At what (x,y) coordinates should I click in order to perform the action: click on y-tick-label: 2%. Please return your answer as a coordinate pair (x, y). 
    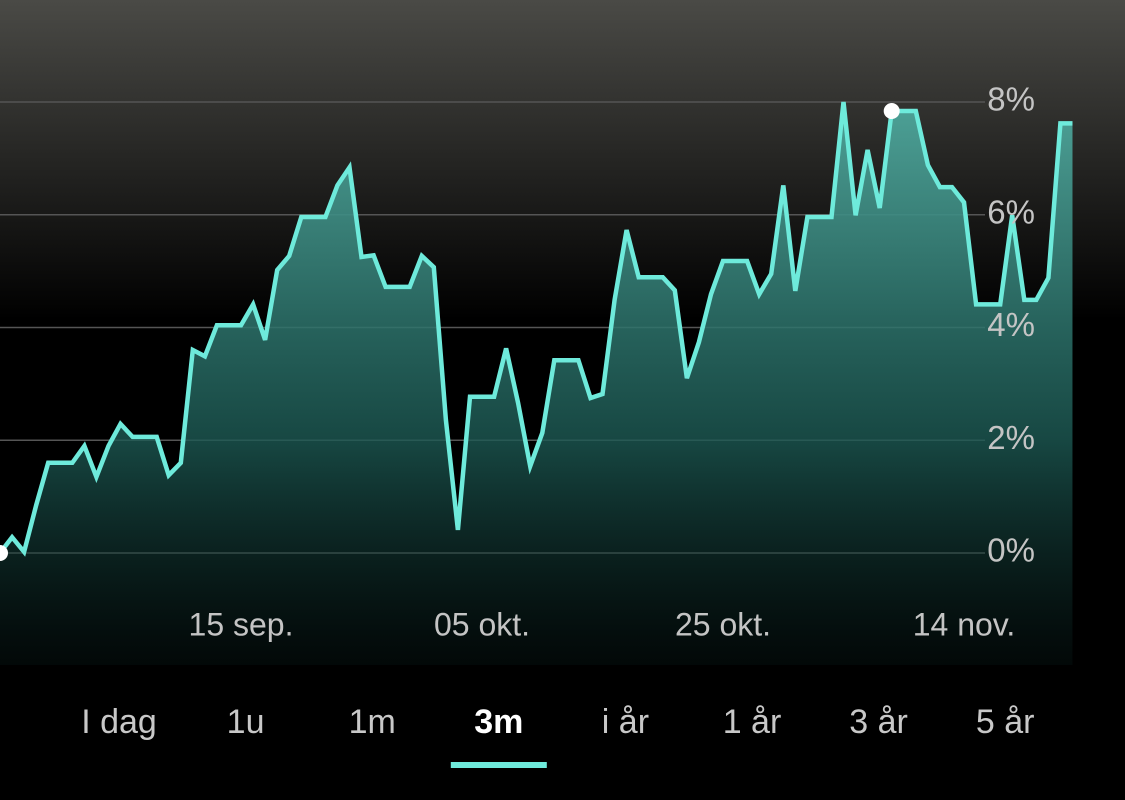
    Looking at the image, I should click on (1011, 437).